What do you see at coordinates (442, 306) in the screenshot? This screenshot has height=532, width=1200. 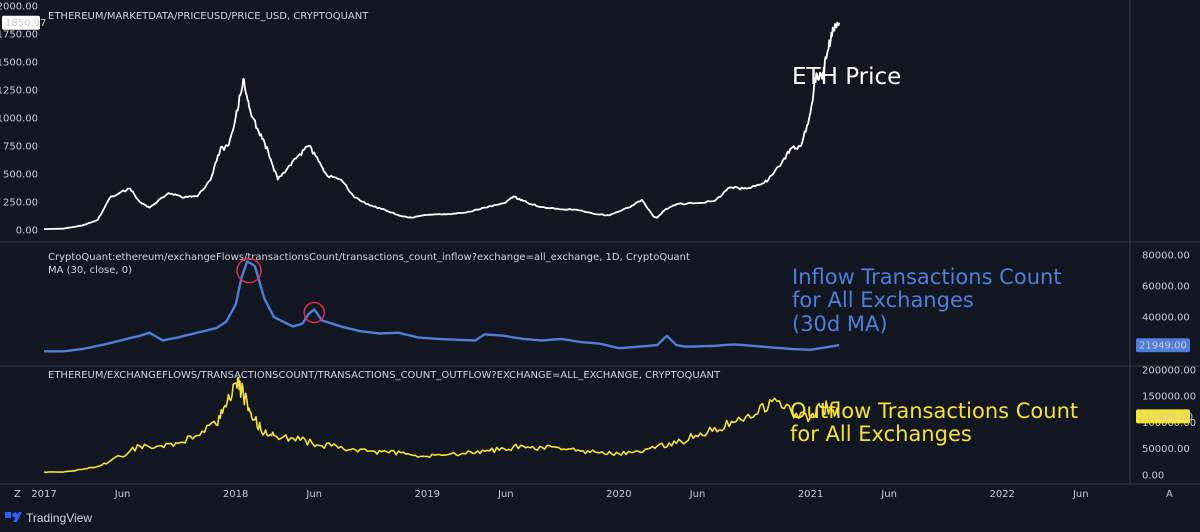 I see `inflow-ma-series-line` at bounding box center [442, 306].